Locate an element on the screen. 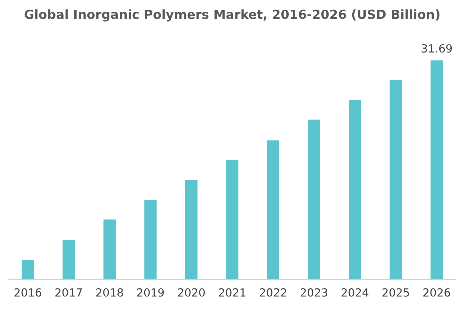  chart-title: Global Inorganic Polymers Market, 2016-2026 (USD Billion) is located at coordinates (232, 16).